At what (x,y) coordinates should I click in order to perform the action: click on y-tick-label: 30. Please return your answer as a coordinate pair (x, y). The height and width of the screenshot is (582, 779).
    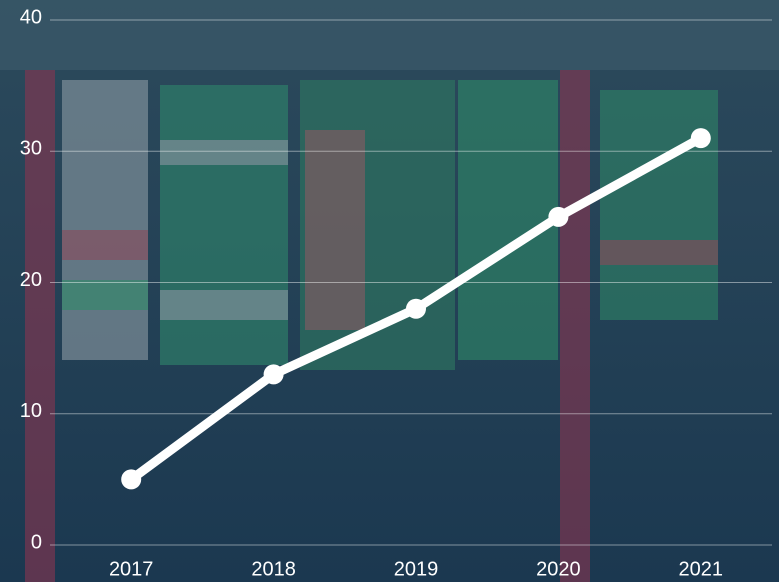
    Looking at the image, I should click on (31, 149).